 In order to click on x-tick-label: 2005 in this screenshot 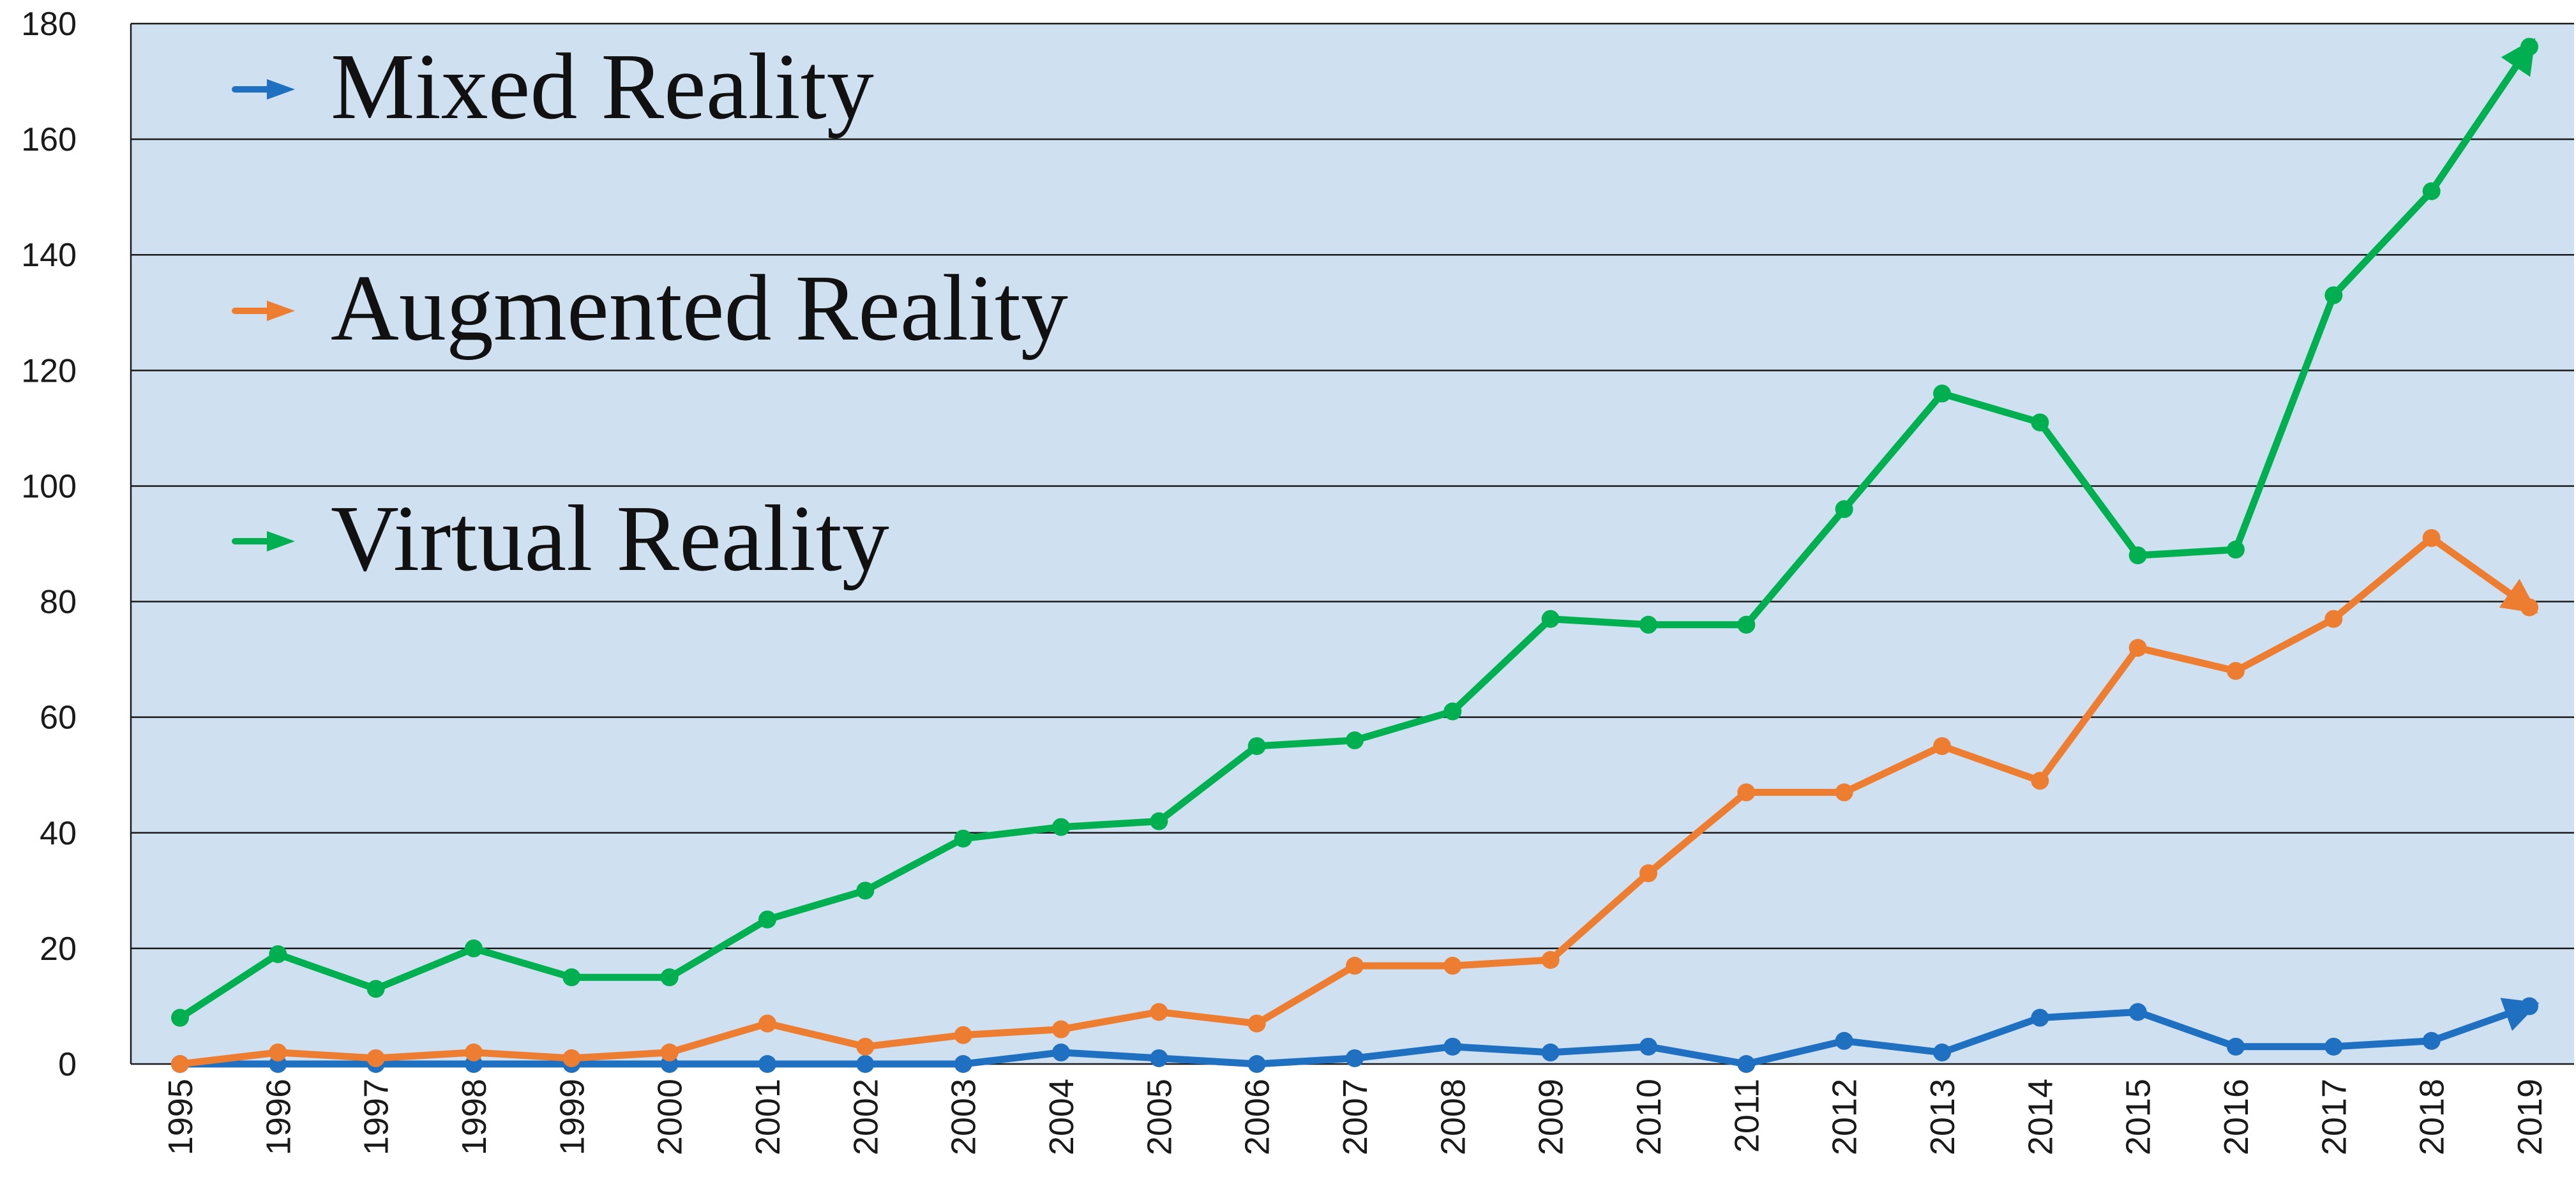, I will do `click(1159, 1117)`.